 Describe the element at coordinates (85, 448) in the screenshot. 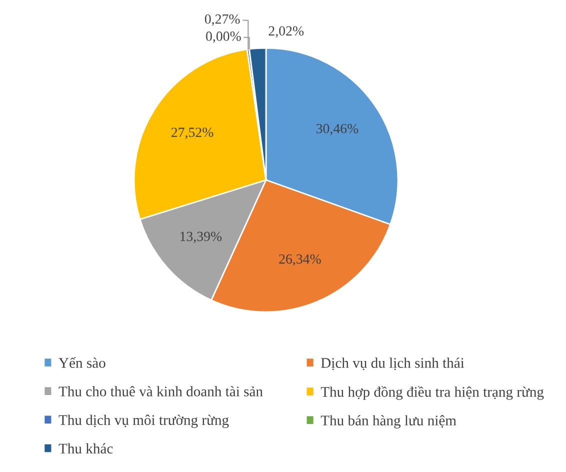

I see `legend-label: Thu khác` at that location.